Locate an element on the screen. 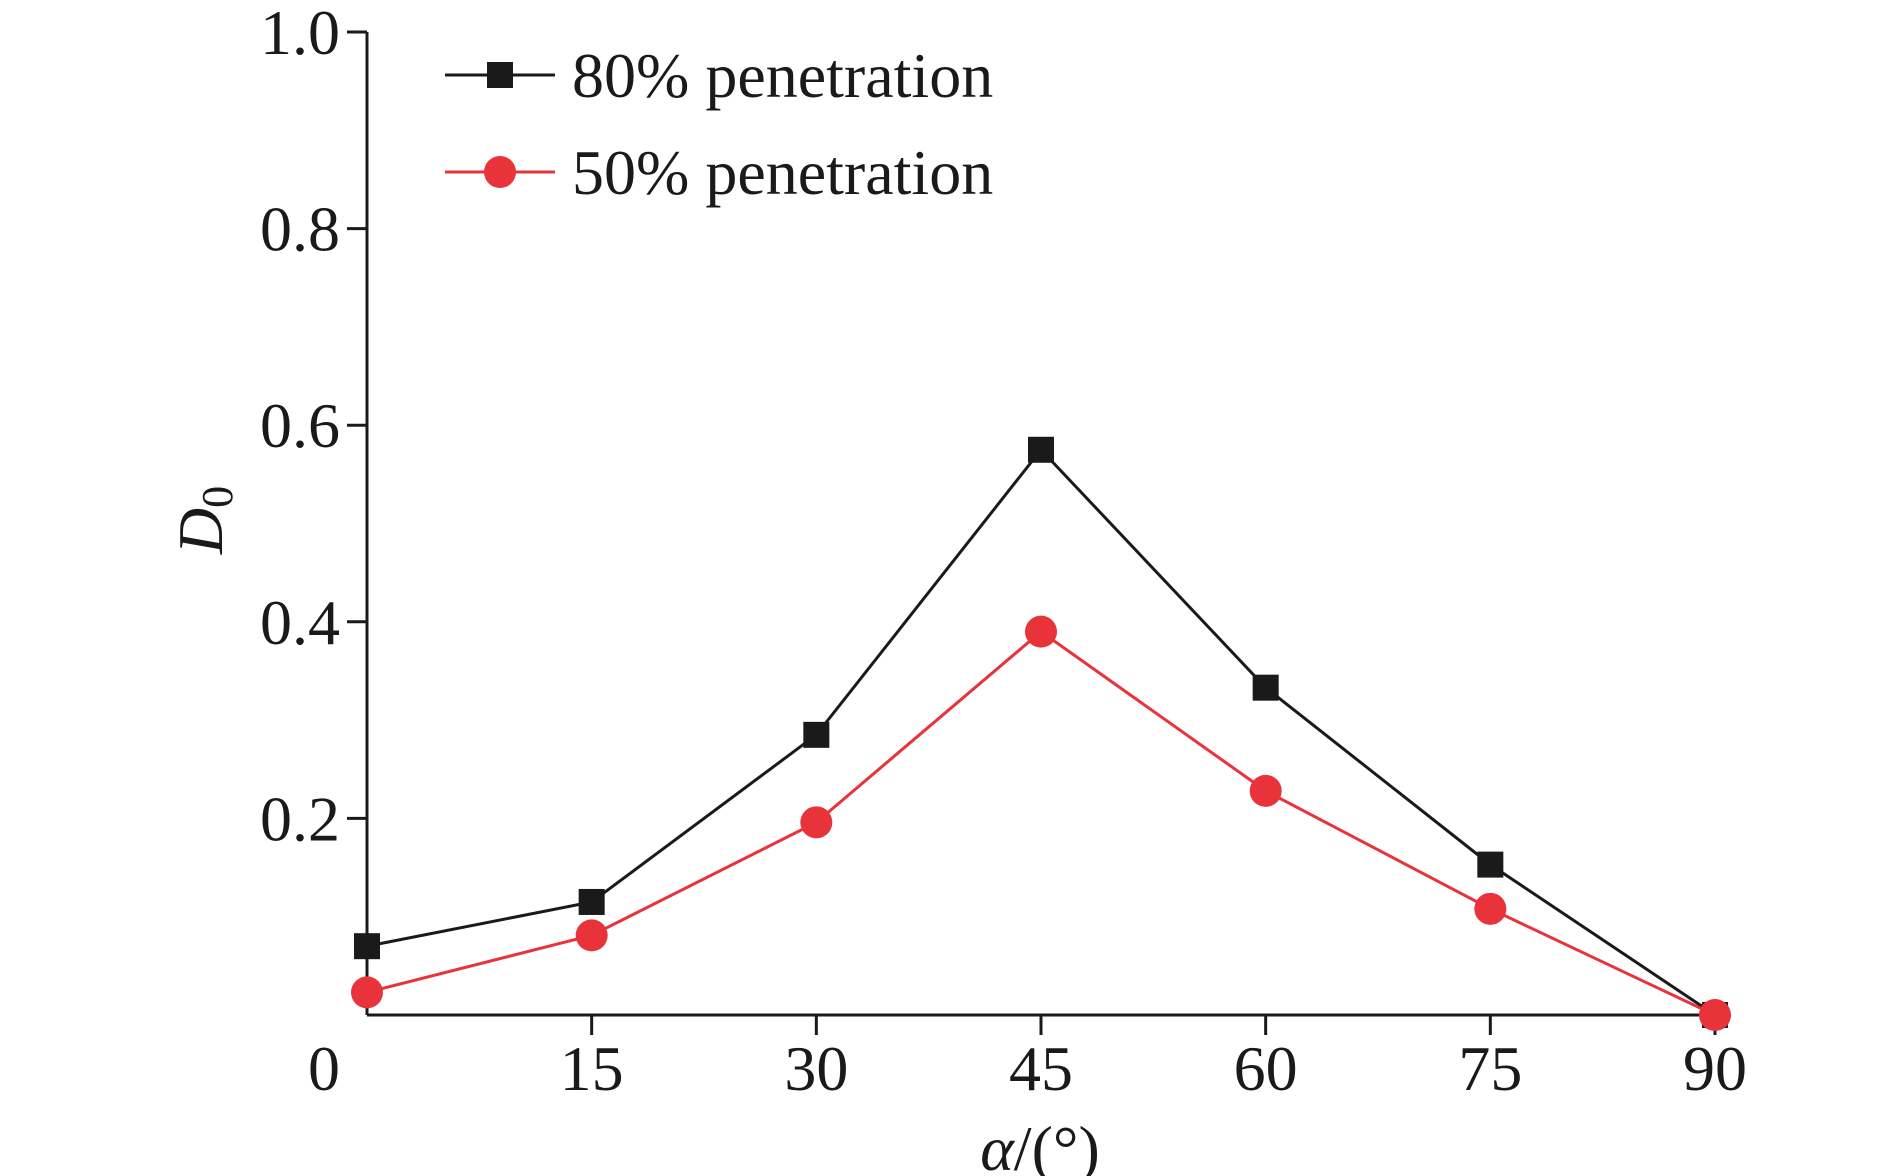  y-ticks: 0.2 0.4 0.6 0.8 1.0 is located at coordinates (313, 427).